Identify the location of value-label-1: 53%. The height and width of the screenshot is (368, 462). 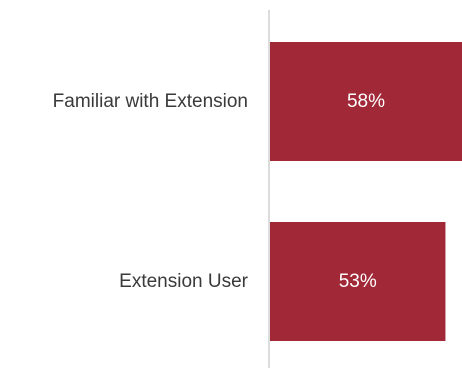
(358, 281).